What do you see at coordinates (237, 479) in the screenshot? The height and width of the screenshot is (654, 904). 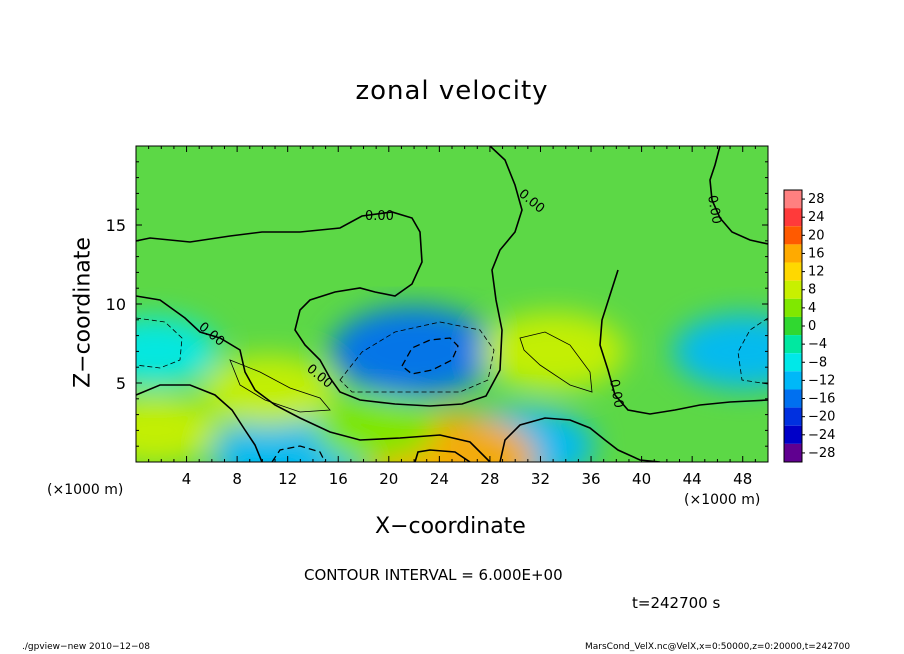 I see `x-tick-label: 8` at bounding box center [237, 479].